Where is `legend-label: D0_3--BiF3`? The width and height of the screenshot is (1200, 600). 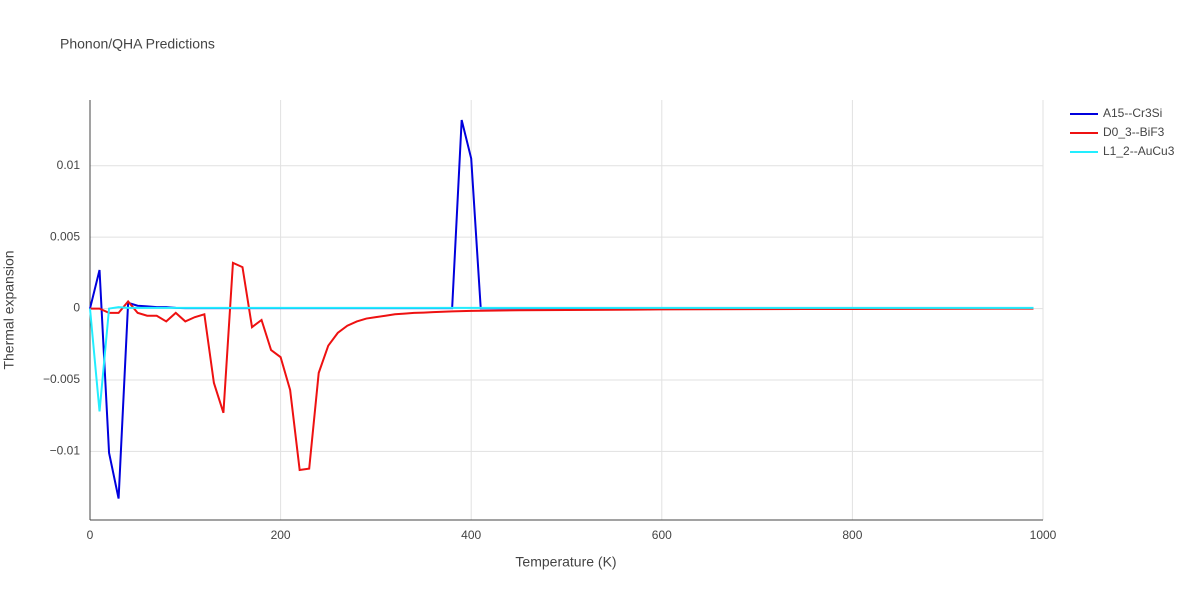 legend-label: D0_3--BiF3 is located at coordinates (1134, 132).